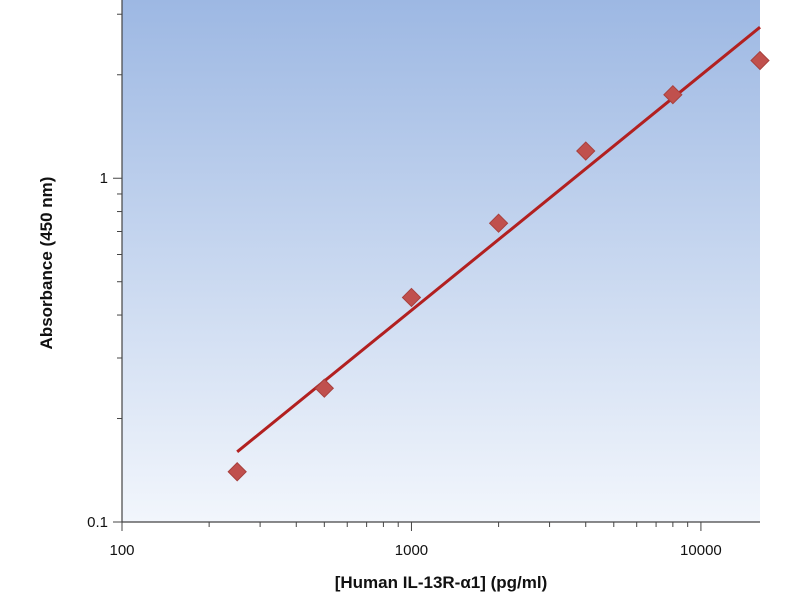 The height and width of the screenshot is (600, 800). I want to click on x-axis-title: [Human IL-13R-α1] (pg/ml), so click(441, 582).